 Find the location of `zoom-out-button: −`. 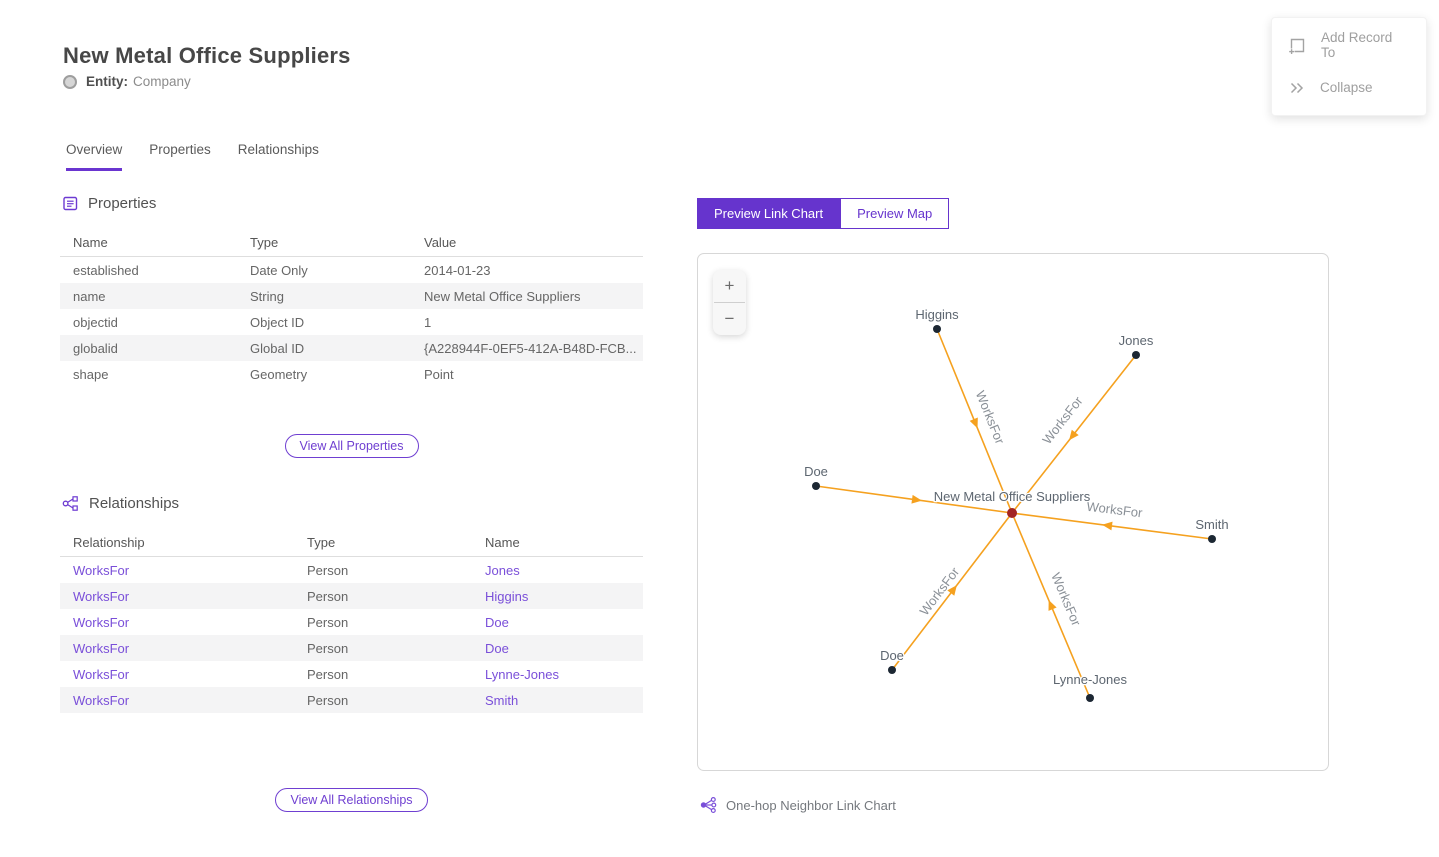

zoom-out-button: − is located at coordinates (729, 319).